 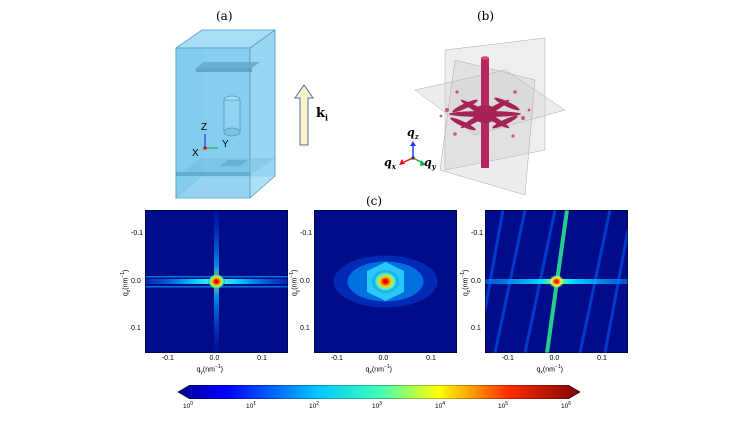 What do you see at coordinates (304, 115) in the screenshot?
I see `beam-arrow-icon` at bounding box center [304, 115].